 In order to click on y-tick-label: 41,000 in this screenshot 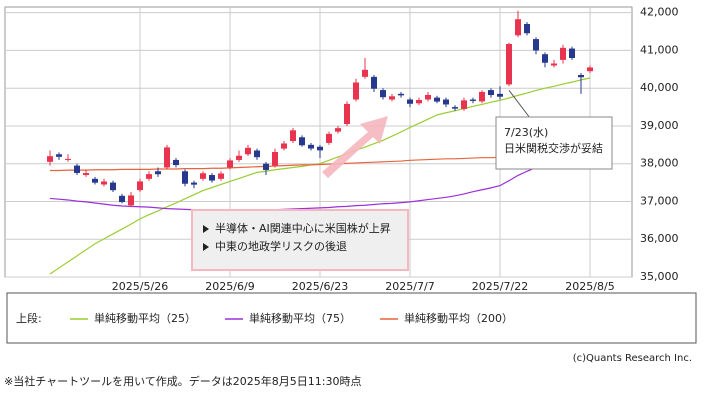, I will do `click(659, 49)`.